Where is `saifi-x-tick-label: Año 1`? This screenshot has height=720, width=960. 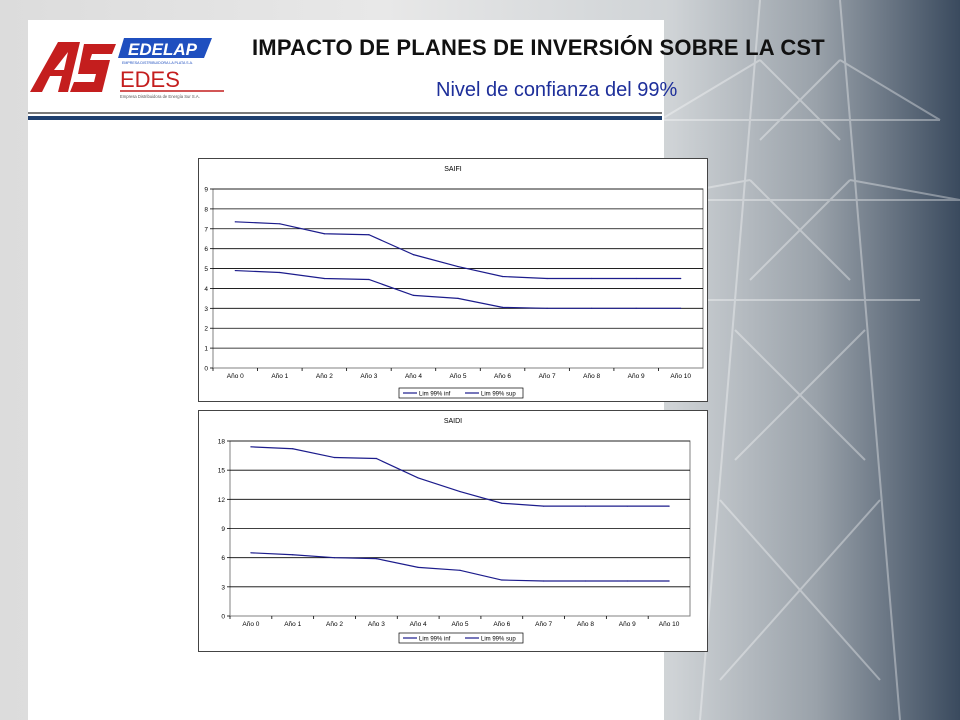
saifi-x-tick-label: Año 1 is located at coordinates (279, 376).